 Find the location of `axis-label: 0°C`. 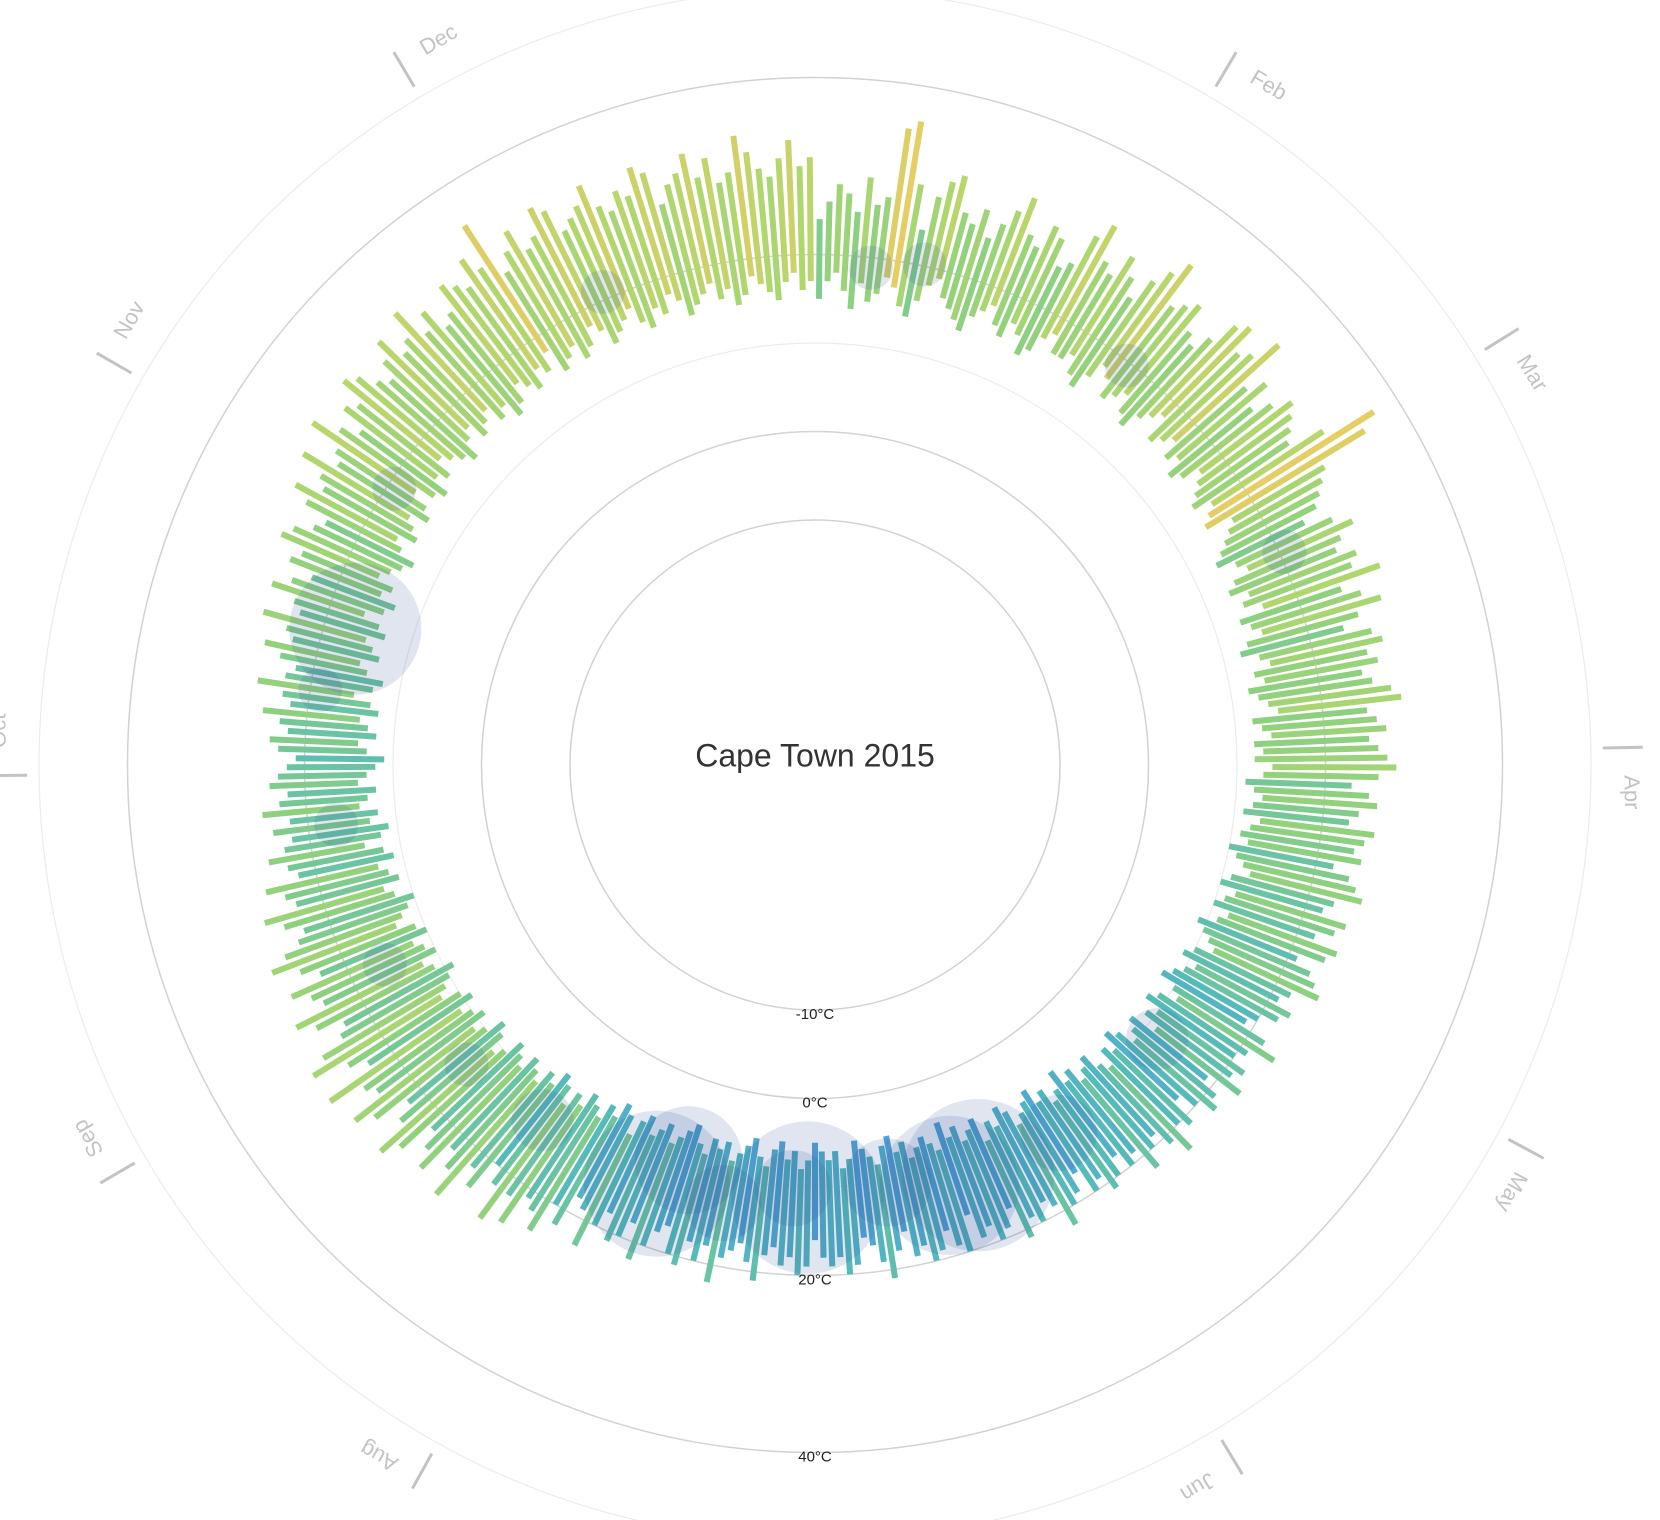

axis-label: 0°C is located at coordinates (814, 1102).